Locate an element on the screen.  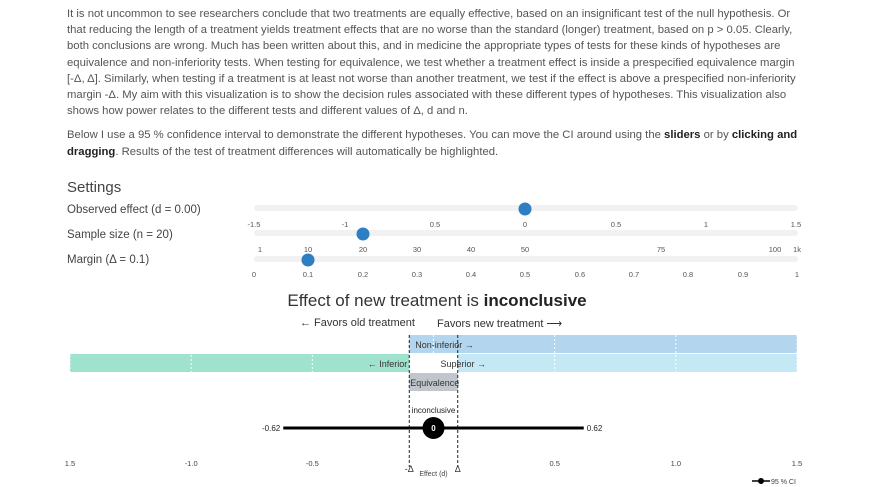
settings-title: Settings is located at coordinates (94, 187).